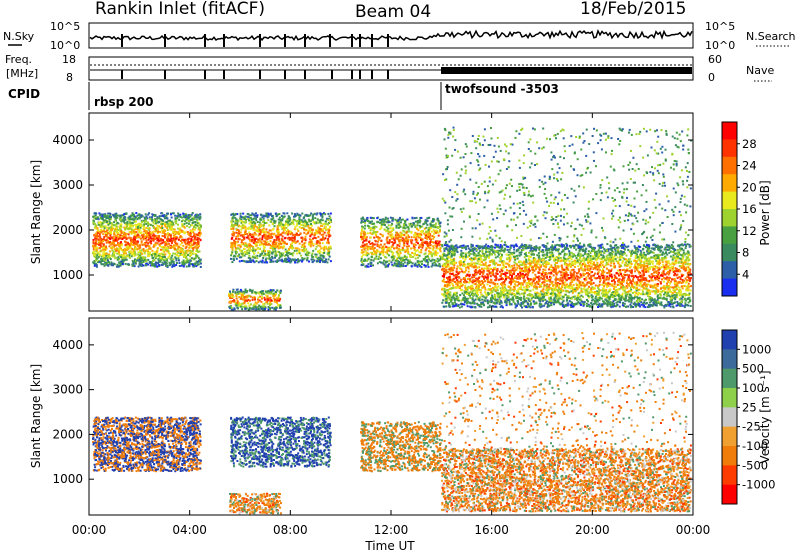 The width and height of the screenshot is (800, 554). I want to click on time-tick-label: 12:00, so click(391, 530).